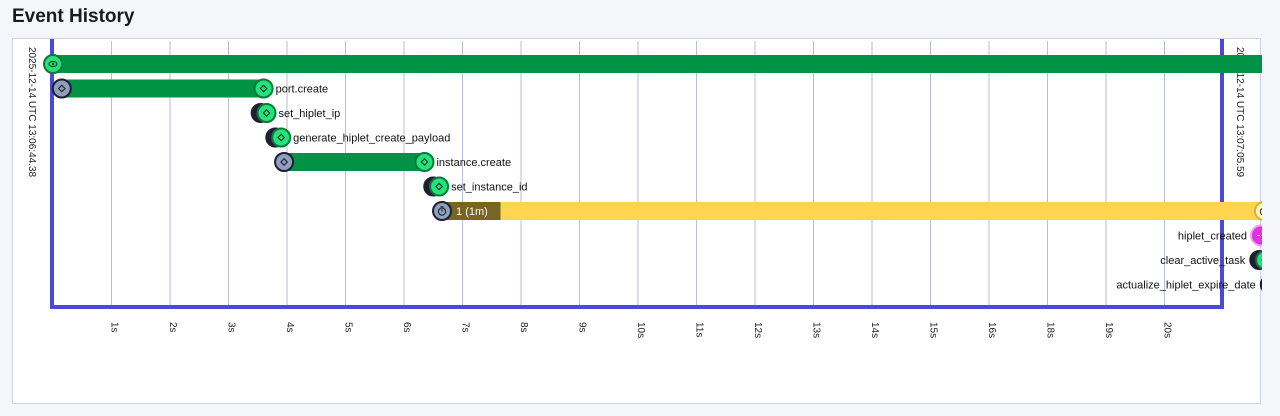 Image resolution: width=1280 pixels, height=416 pixels. Describe the element at coordinates (523, 327) in the screenshot. I see `tick-label: 8s` at that location.